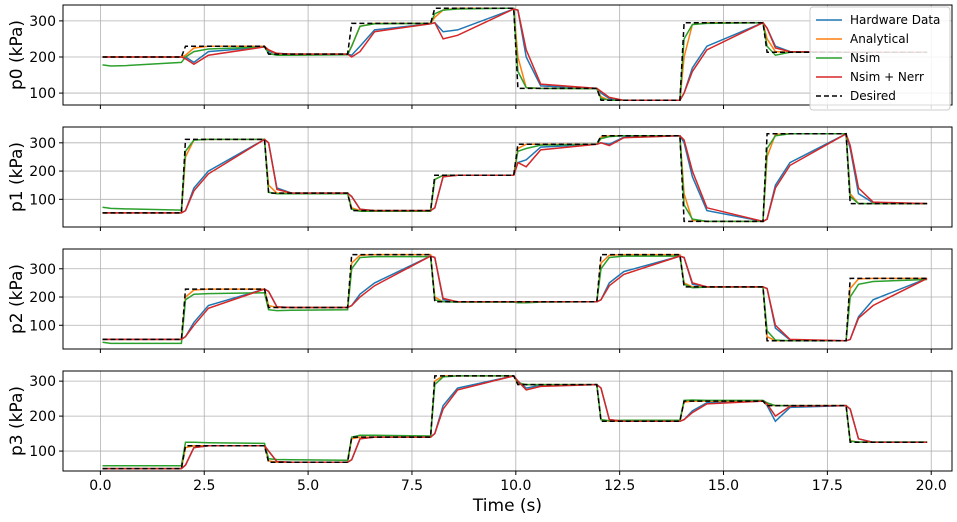 The width and height of the screenshot is (957, 522). Describe the element at coordinates (17, 177) in the screenshot. I see `y-axis-label: p1 (kPa)` at that location.